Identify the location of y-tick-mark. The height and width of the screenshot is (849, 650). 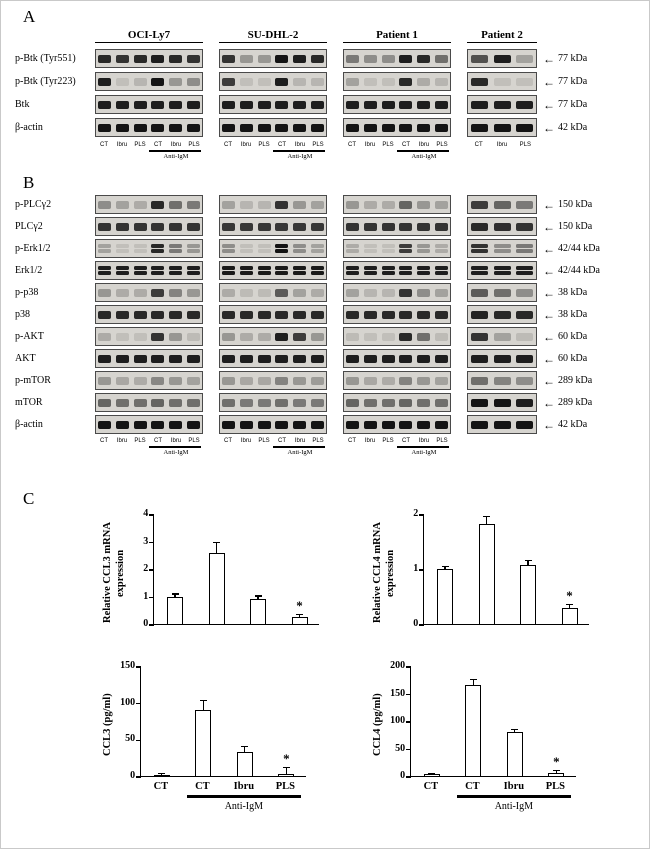
(139, 704).